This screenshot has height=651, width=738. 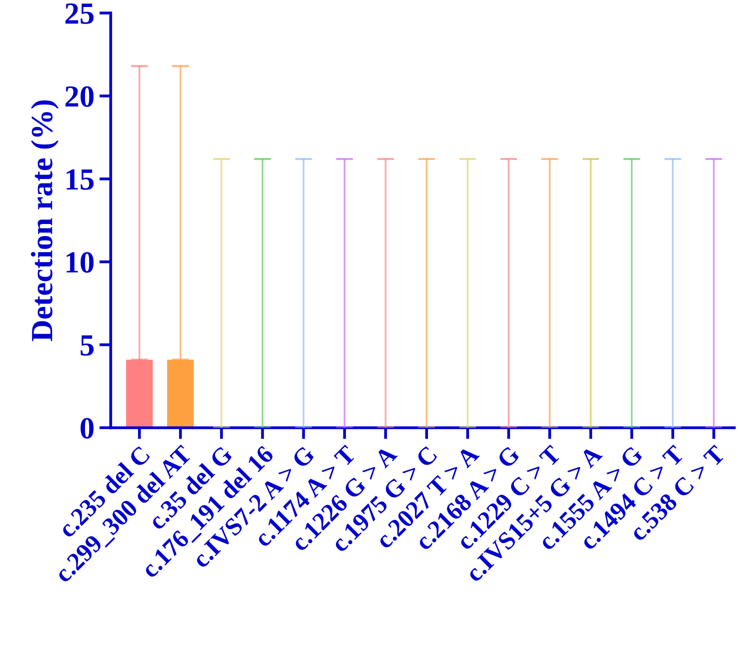 What do you see at coordinates (79, 96) in the screenshot?
I see `y-tick-label: 20` at bounding box center [79, 96].